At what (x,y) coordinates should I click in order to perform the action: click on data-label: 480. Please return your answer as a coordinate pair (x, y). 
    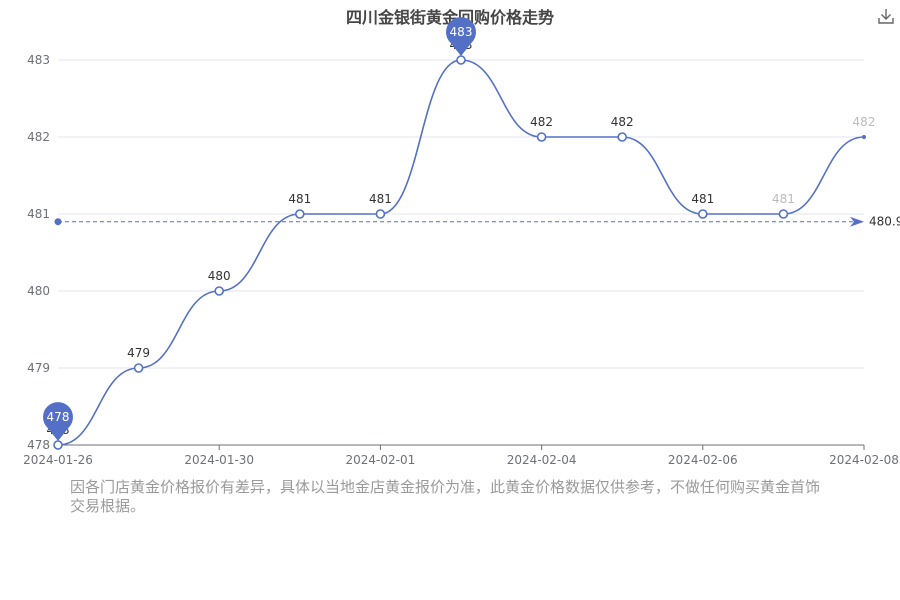
    Looking at the image, I should click on (219, 276).